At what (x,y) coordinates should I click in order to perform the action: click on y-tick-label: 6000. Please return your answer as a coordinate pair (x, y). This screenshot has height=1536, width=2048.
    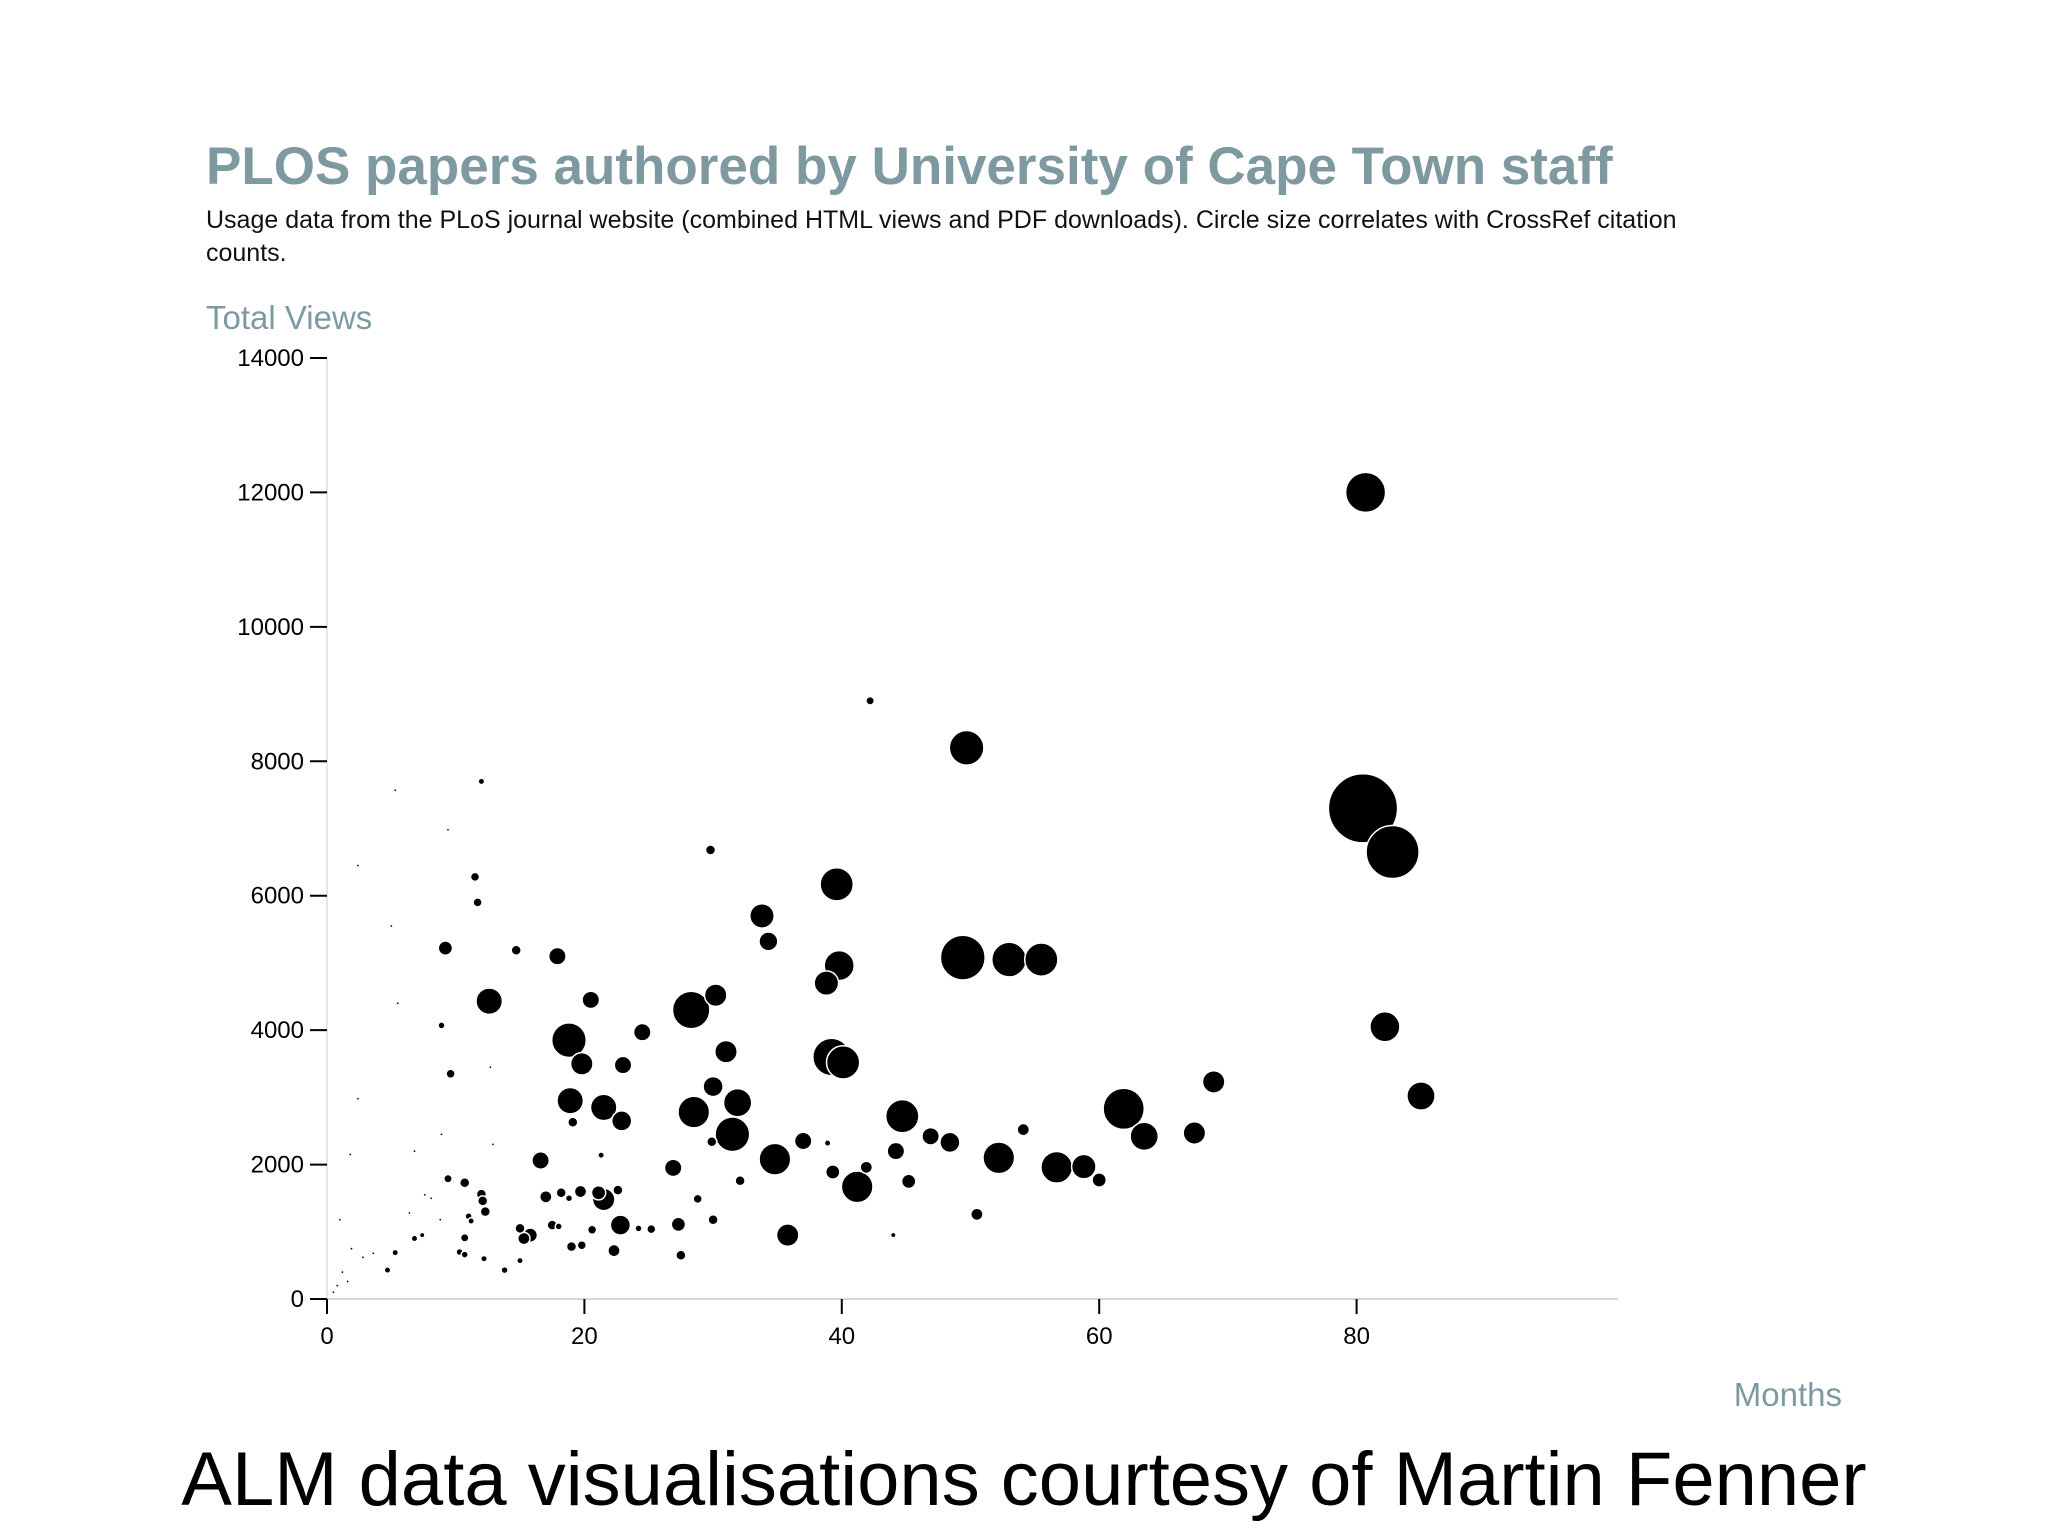
    Looking at the image, I should click on (277, 896).